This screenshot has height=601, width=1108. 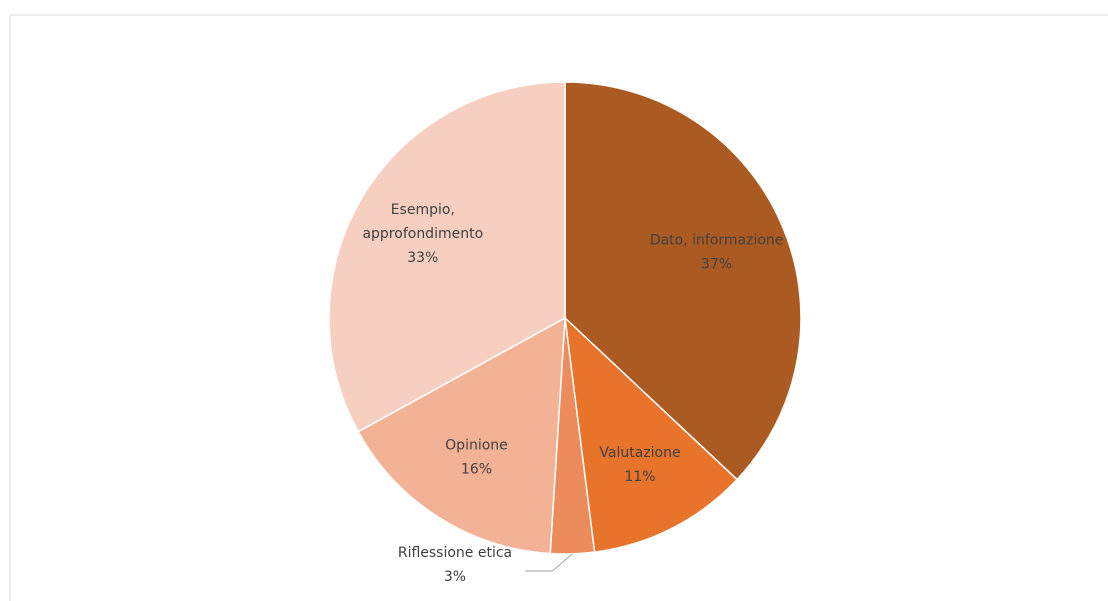 What do you see at coordinates (422, 222) in the screenshot?
I see `slice-label: Esempio, approfondimento` at bounding box center [422, 222].